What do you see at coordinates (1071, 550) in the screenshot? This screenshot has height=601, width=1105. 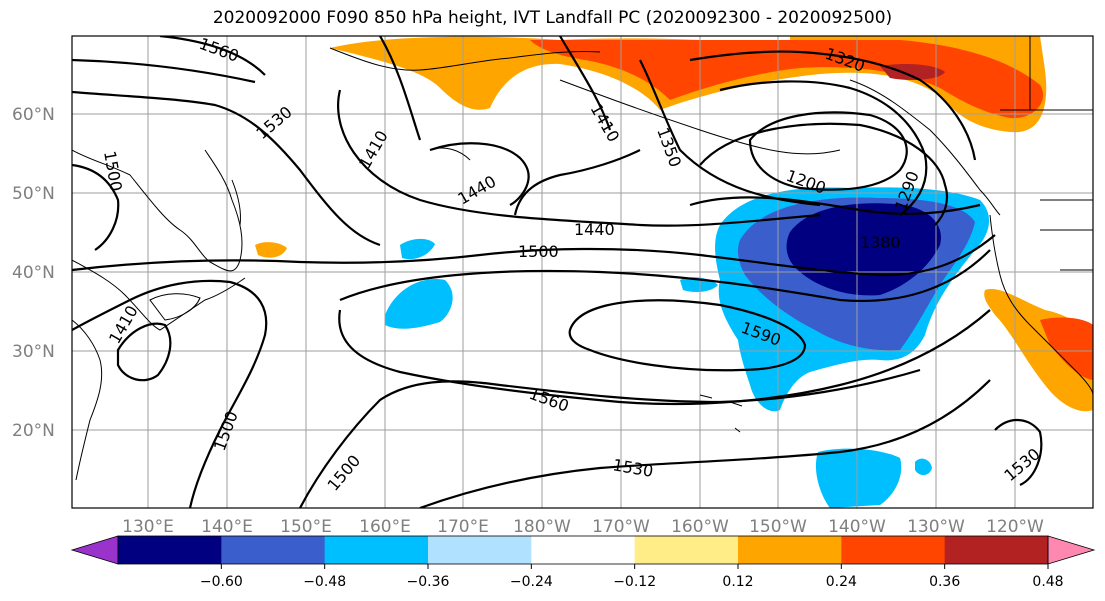 I see `colorbar-extend-high` at bounding box center [1071, 550].